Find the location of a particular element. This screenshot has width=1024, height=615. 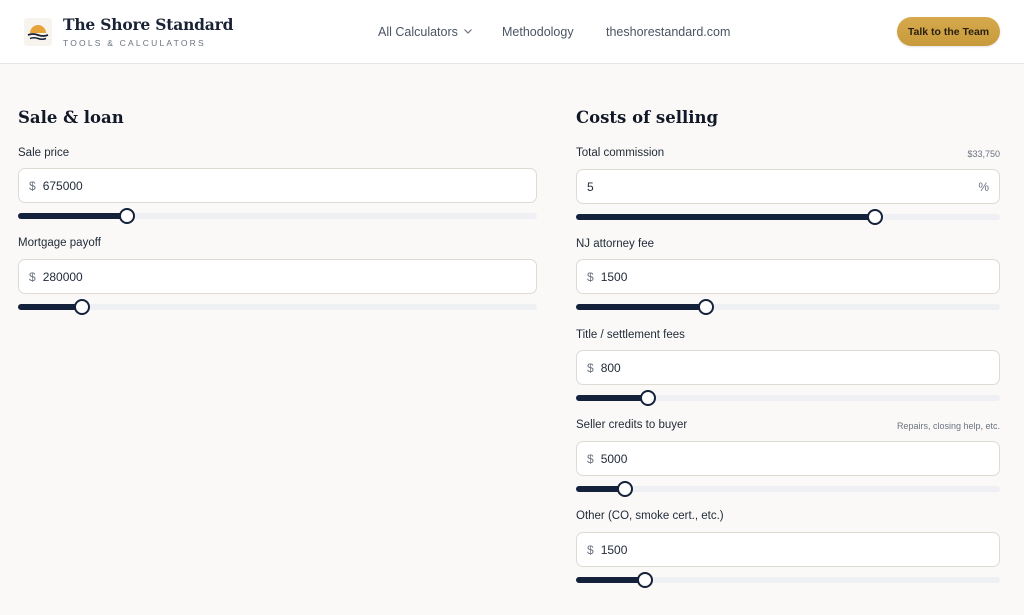

attorney-fee-label: NJ attorney fee is located at coordinates (615, 244).